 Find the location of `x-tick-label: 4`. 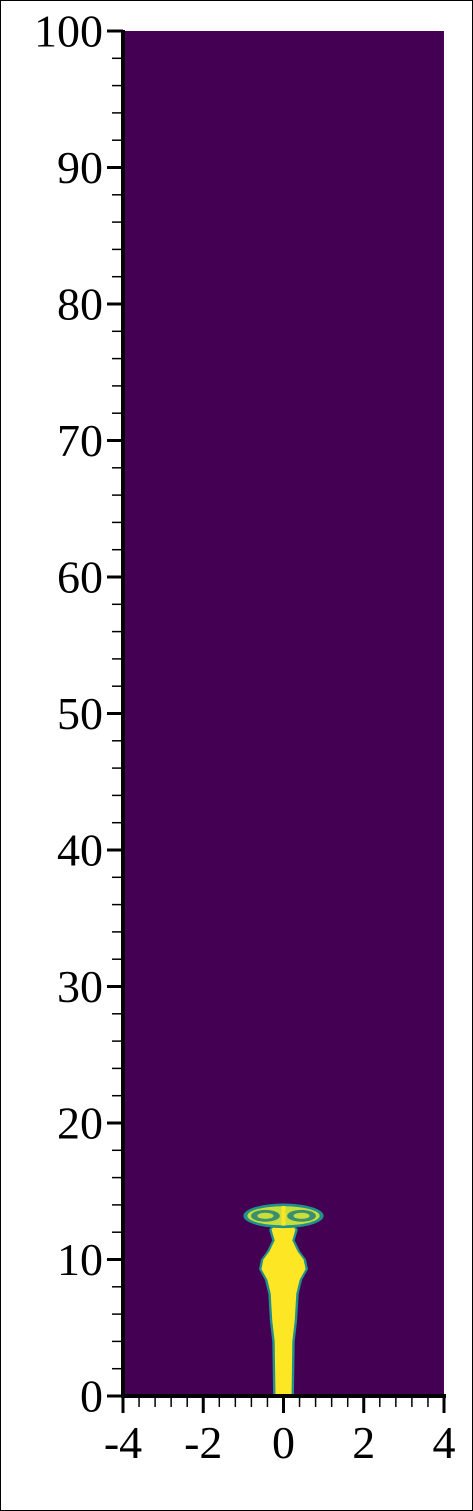

x-tick-label: 4 is located at coordinates (444, 1442).